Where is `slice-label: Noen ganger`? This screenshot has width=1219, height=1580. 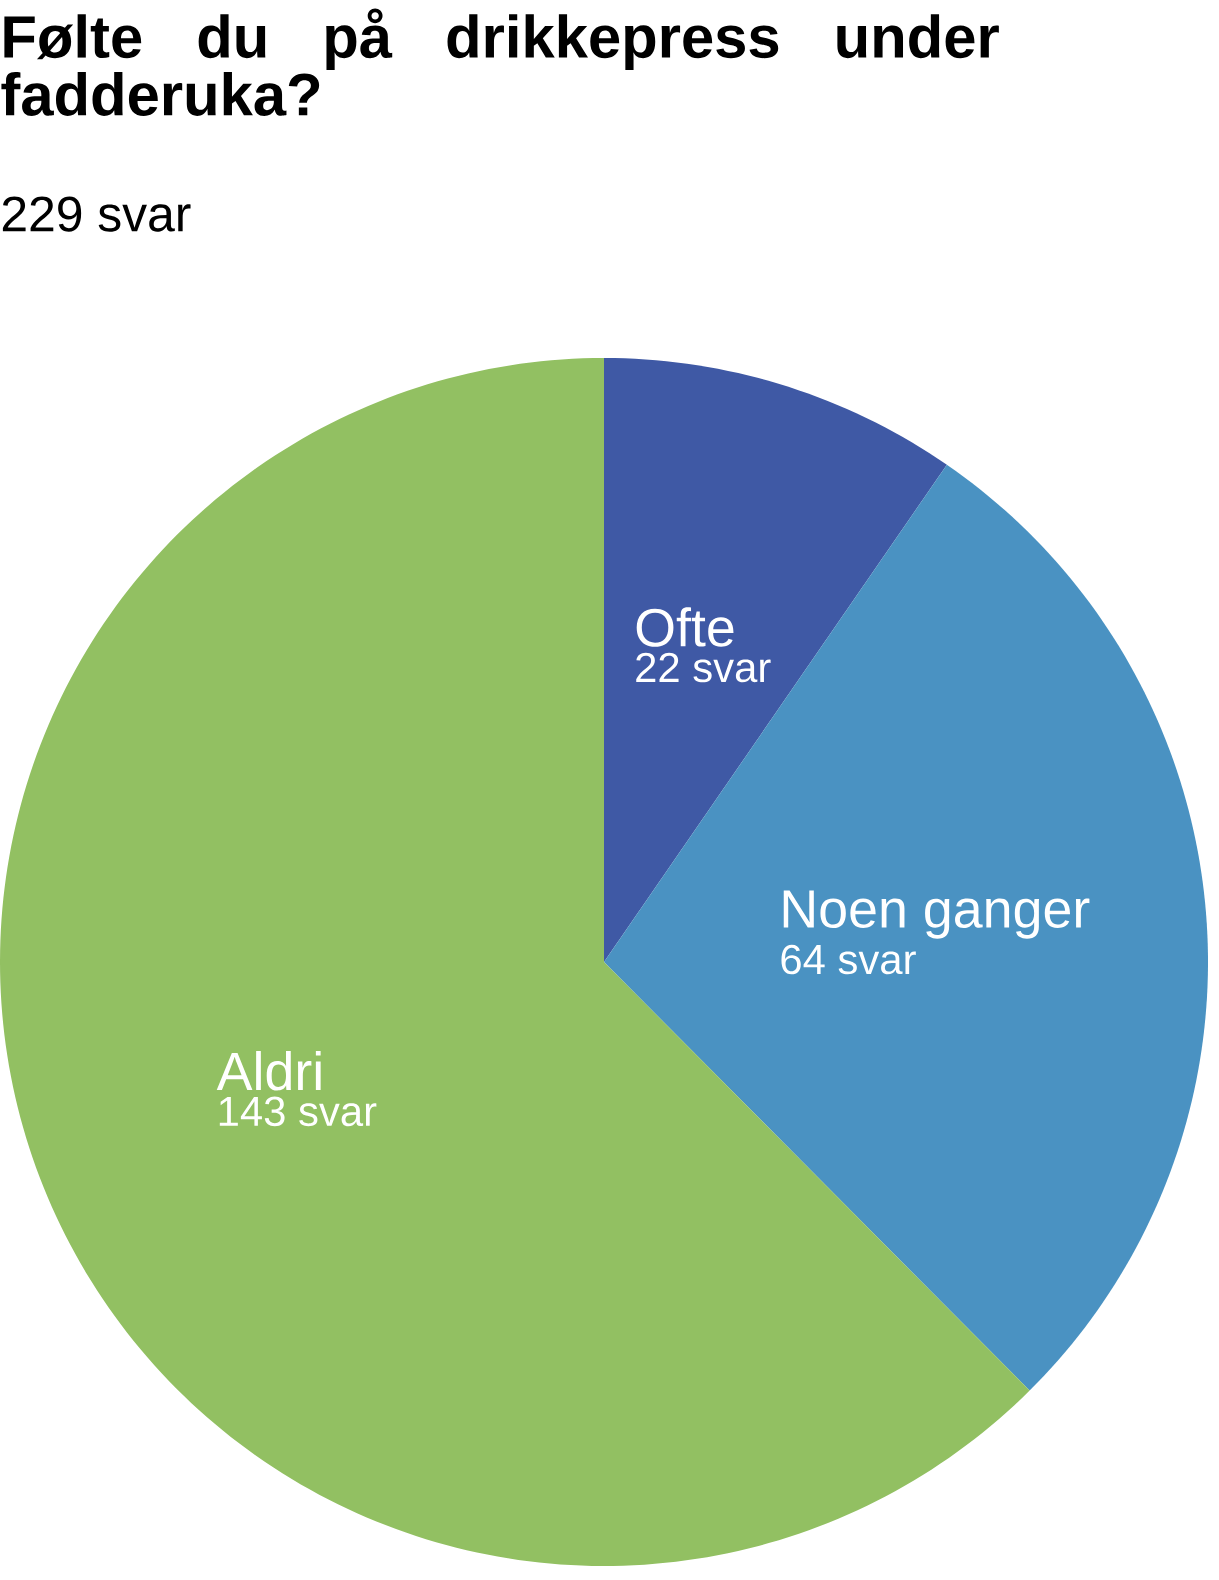 slice-label: Noen ganger is located at coordinates (936, 914).